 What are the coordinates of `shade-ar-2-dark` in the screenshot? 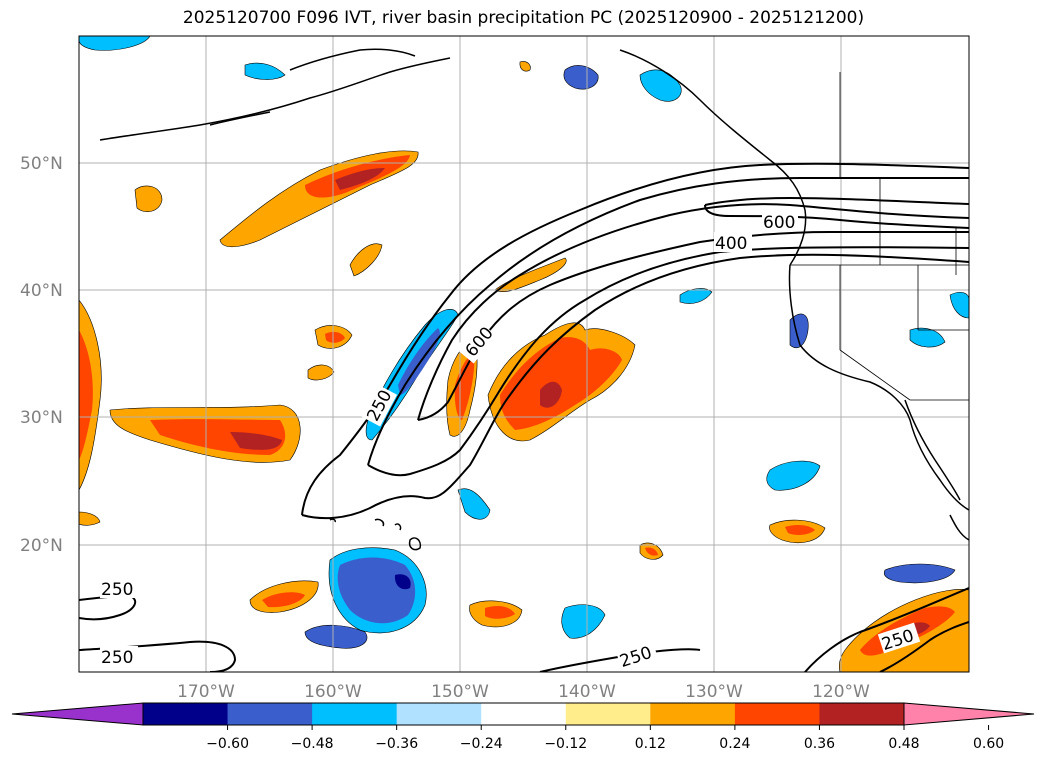 It's located at (551, 394).